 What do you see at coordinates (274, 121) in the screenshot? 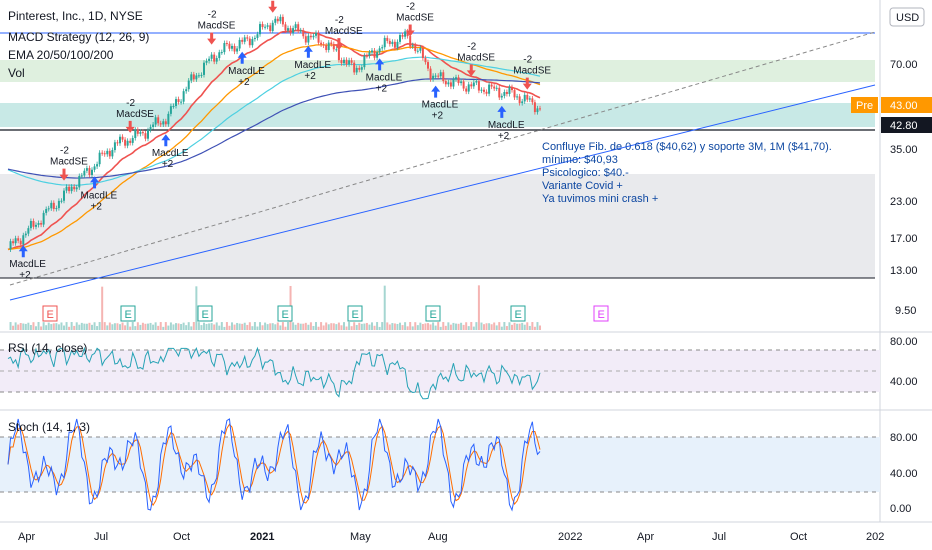
I see `ema-100-line` at bounding box center [274, 121].